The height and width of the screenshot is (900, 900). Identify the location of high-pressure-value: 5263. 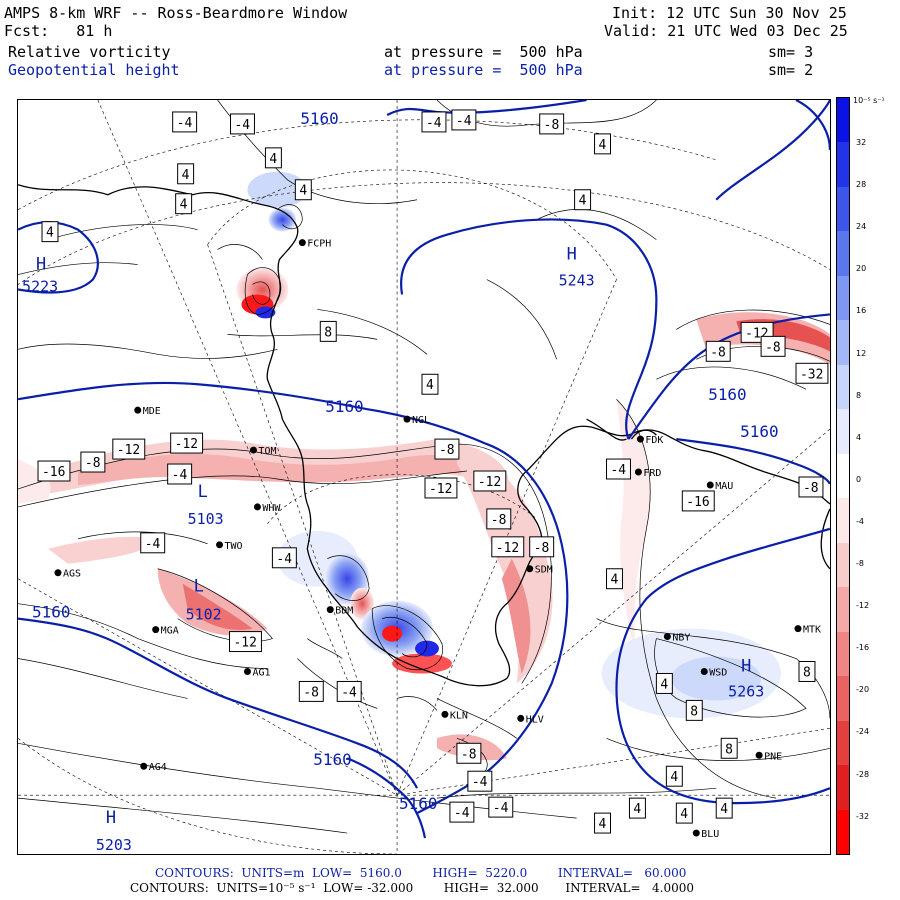
(746, 691).